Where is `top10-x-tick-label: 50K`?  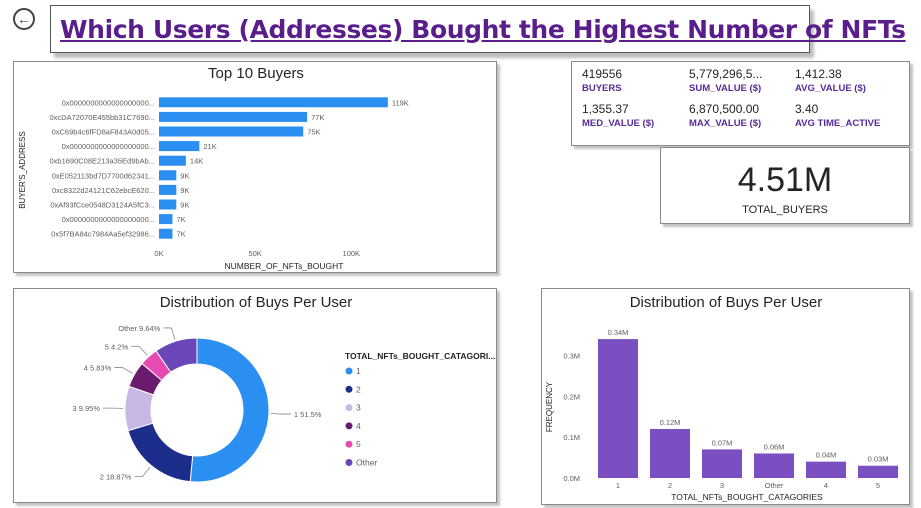 top10-x-tick-label: 50K is located at coordinates (254, 253).